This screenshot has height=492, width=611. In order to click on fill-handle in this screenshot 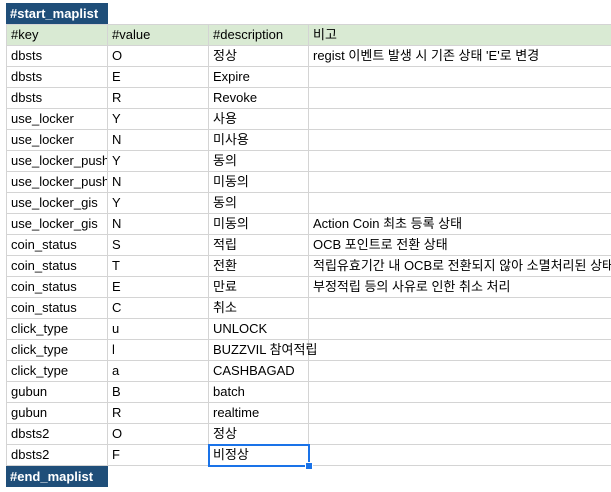, I will do `click(309, 466)`.